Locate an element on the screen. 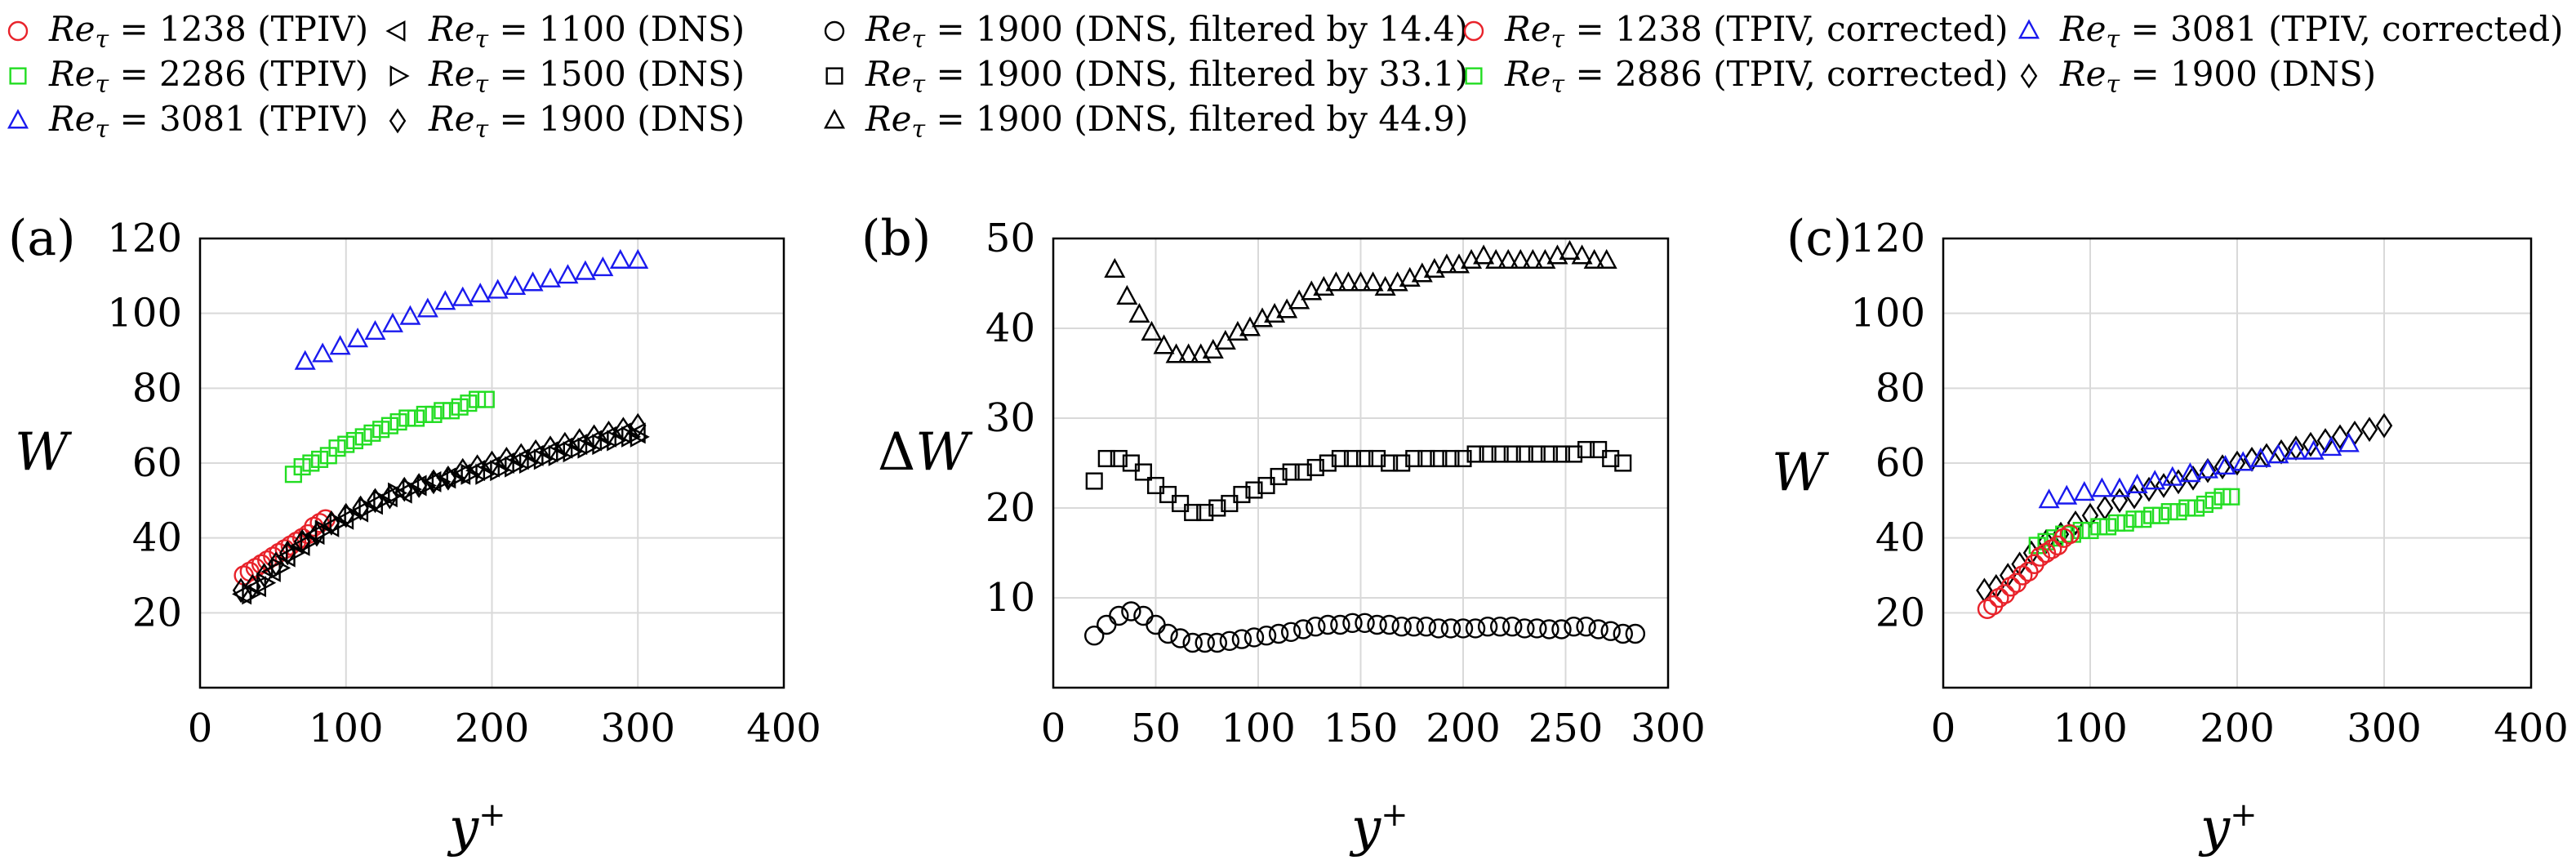 The image size is (2576, 860). legend-left-item: Reτ = 3081 (TPIV) is located at coordinates (208, 121).